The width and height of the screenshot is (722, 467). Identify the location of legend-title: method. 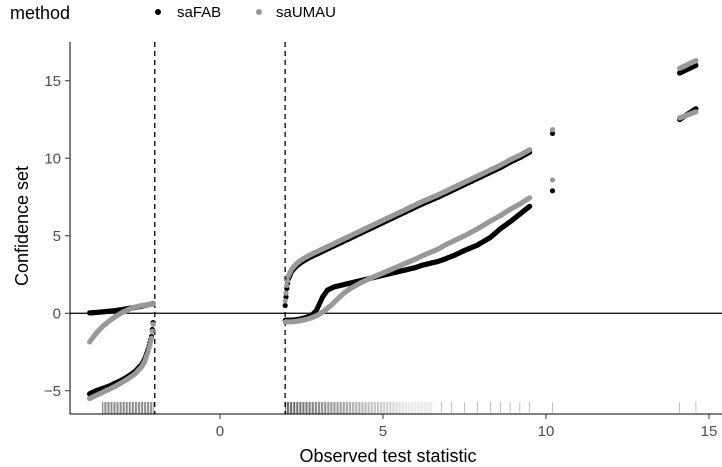
(40, 13).